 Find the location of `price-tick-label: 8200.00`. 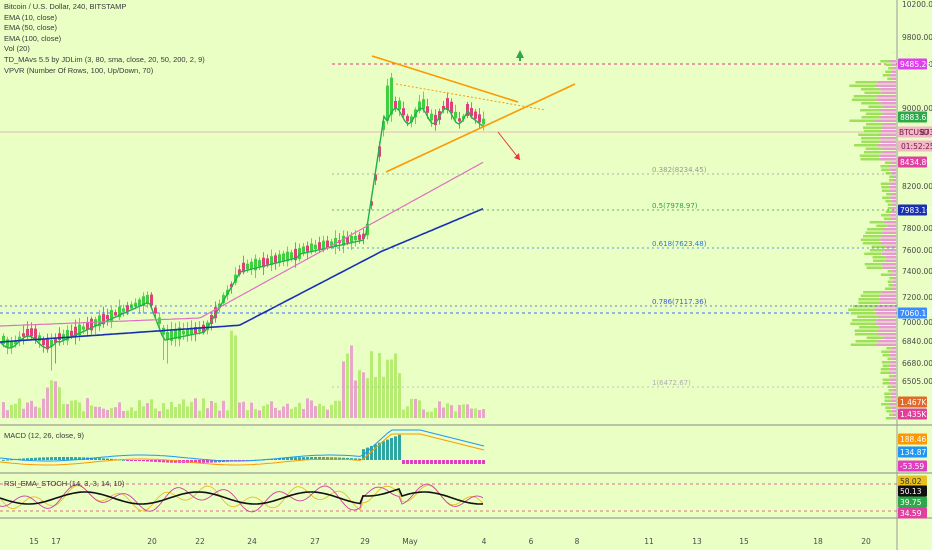

price-tick-label: 8200.00 is located at coordinates (917, 186).